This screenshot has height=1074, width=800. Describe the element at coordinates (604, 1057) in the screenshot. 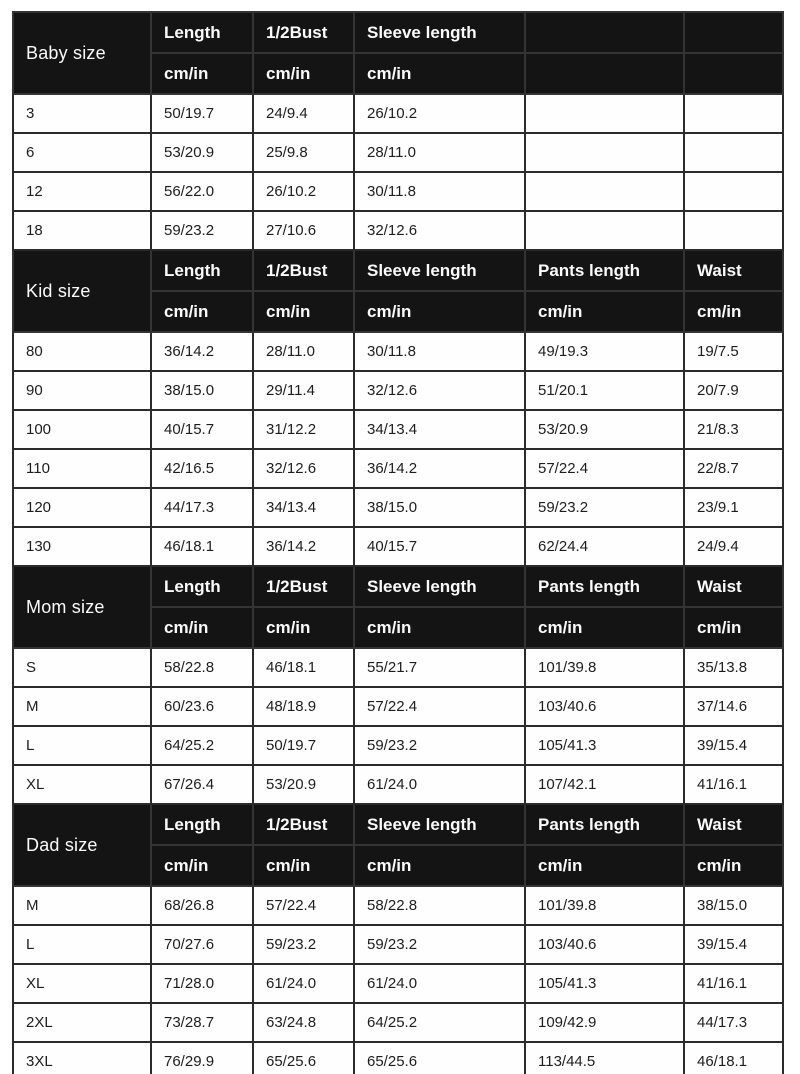

I see `cell-value: 113/44.5` at that location.